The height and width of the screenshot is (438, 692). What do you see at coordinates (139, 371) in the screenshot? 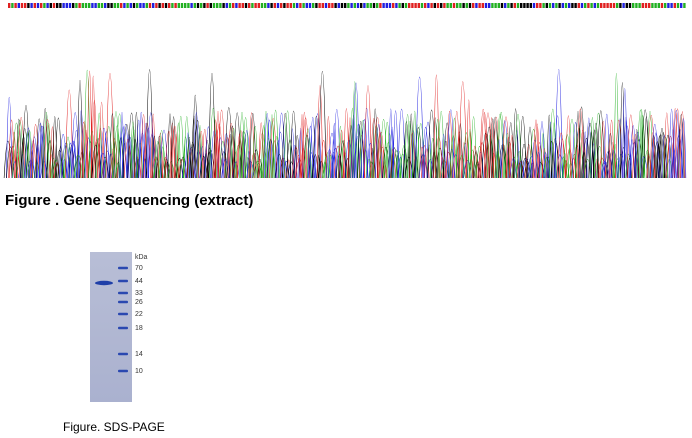
I see `marker-label: 10` at bounding box center [139, 371].